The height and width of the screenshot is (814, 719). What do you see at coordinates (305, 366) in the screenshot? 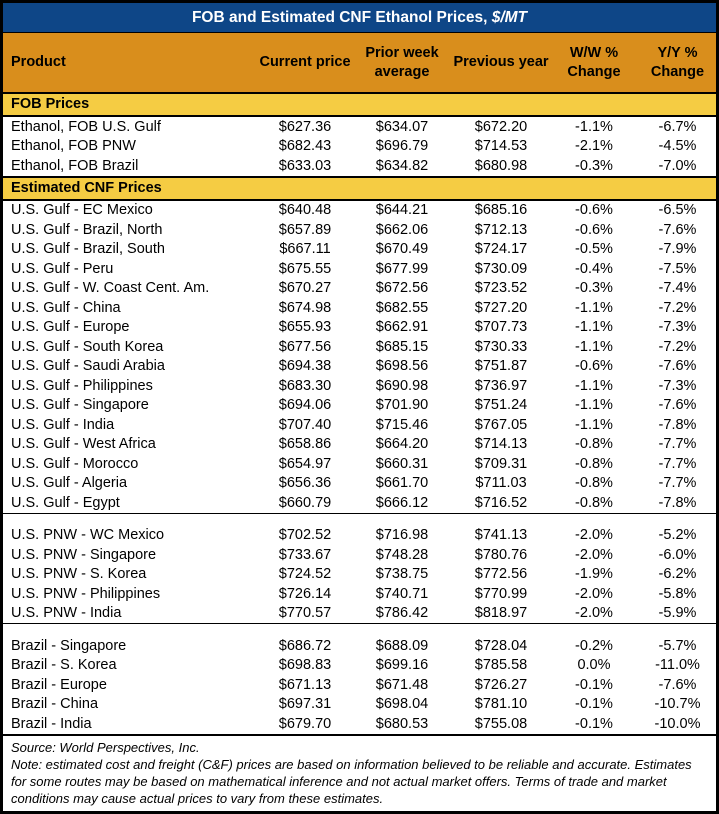
I see `current-price-cell: $694.38` at bounding box center [305, 366].